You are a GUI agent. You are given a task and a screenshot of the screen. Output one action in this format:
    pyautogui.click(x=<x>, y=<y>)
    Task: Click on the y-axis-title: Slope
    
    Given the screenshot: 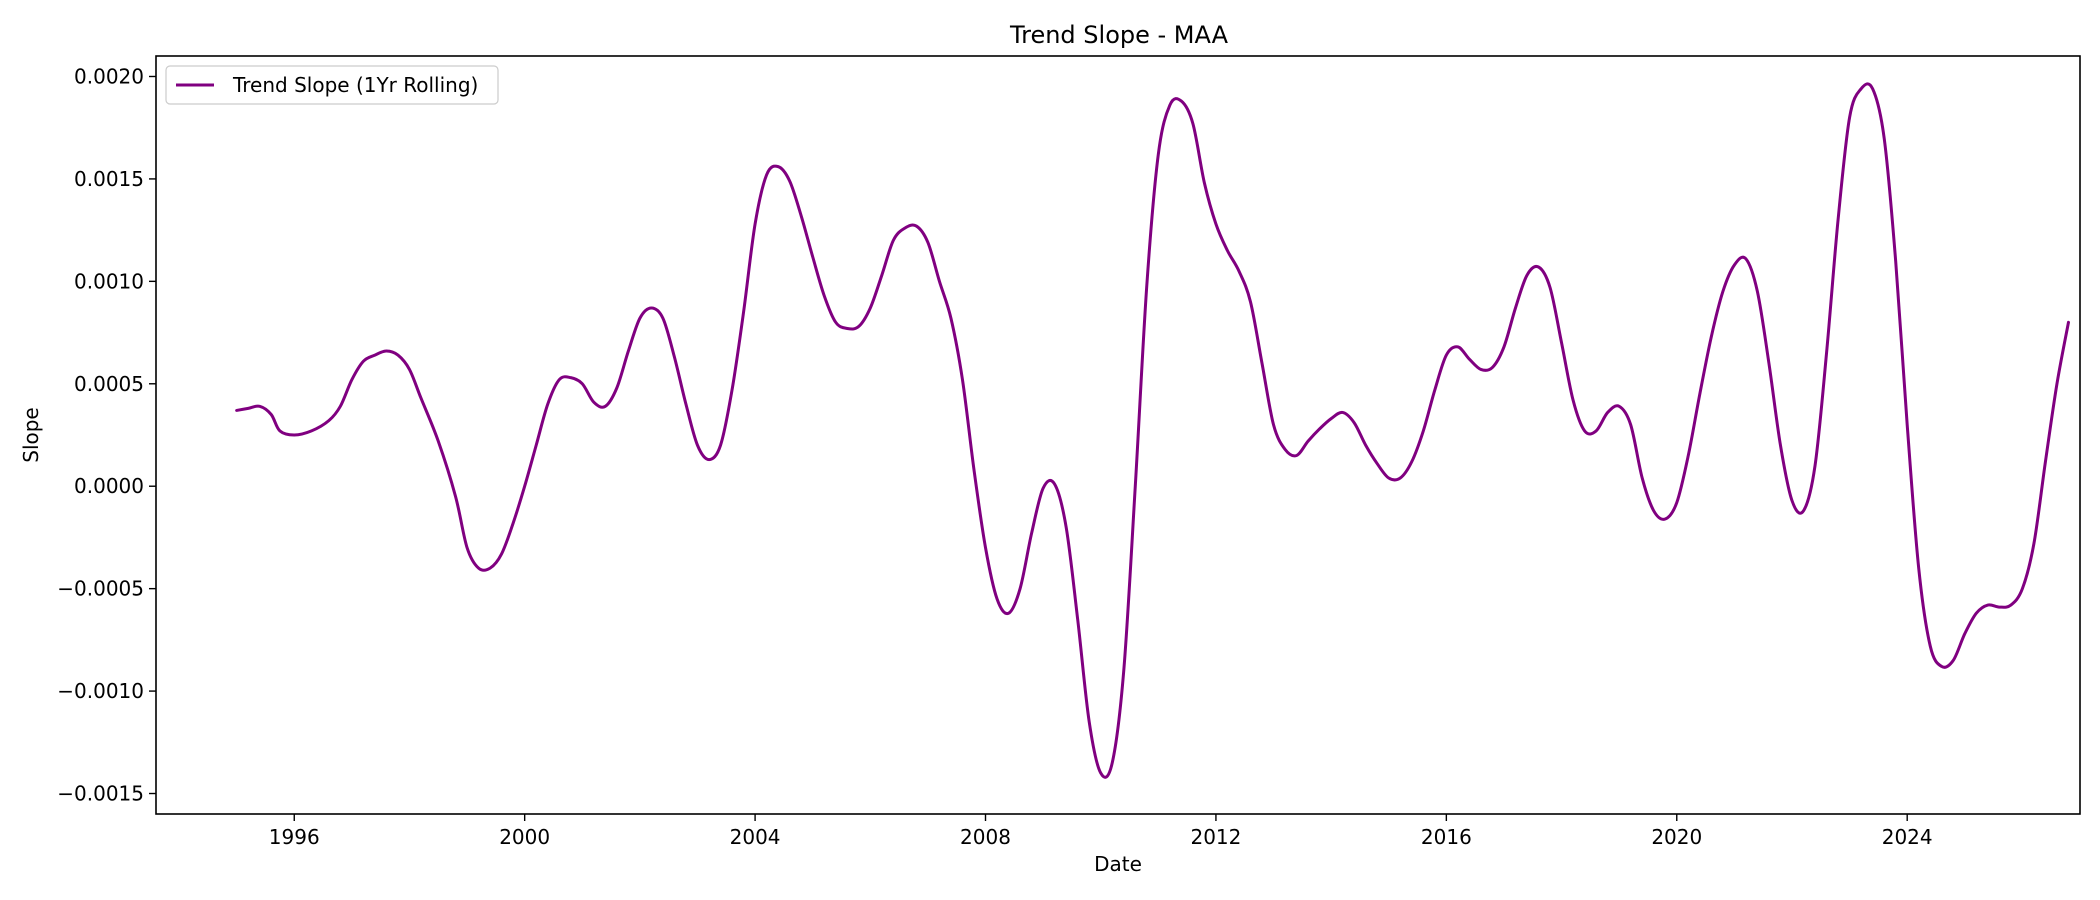 What is the action you would take?
    pyautogui.click(x=31, y=435)
    